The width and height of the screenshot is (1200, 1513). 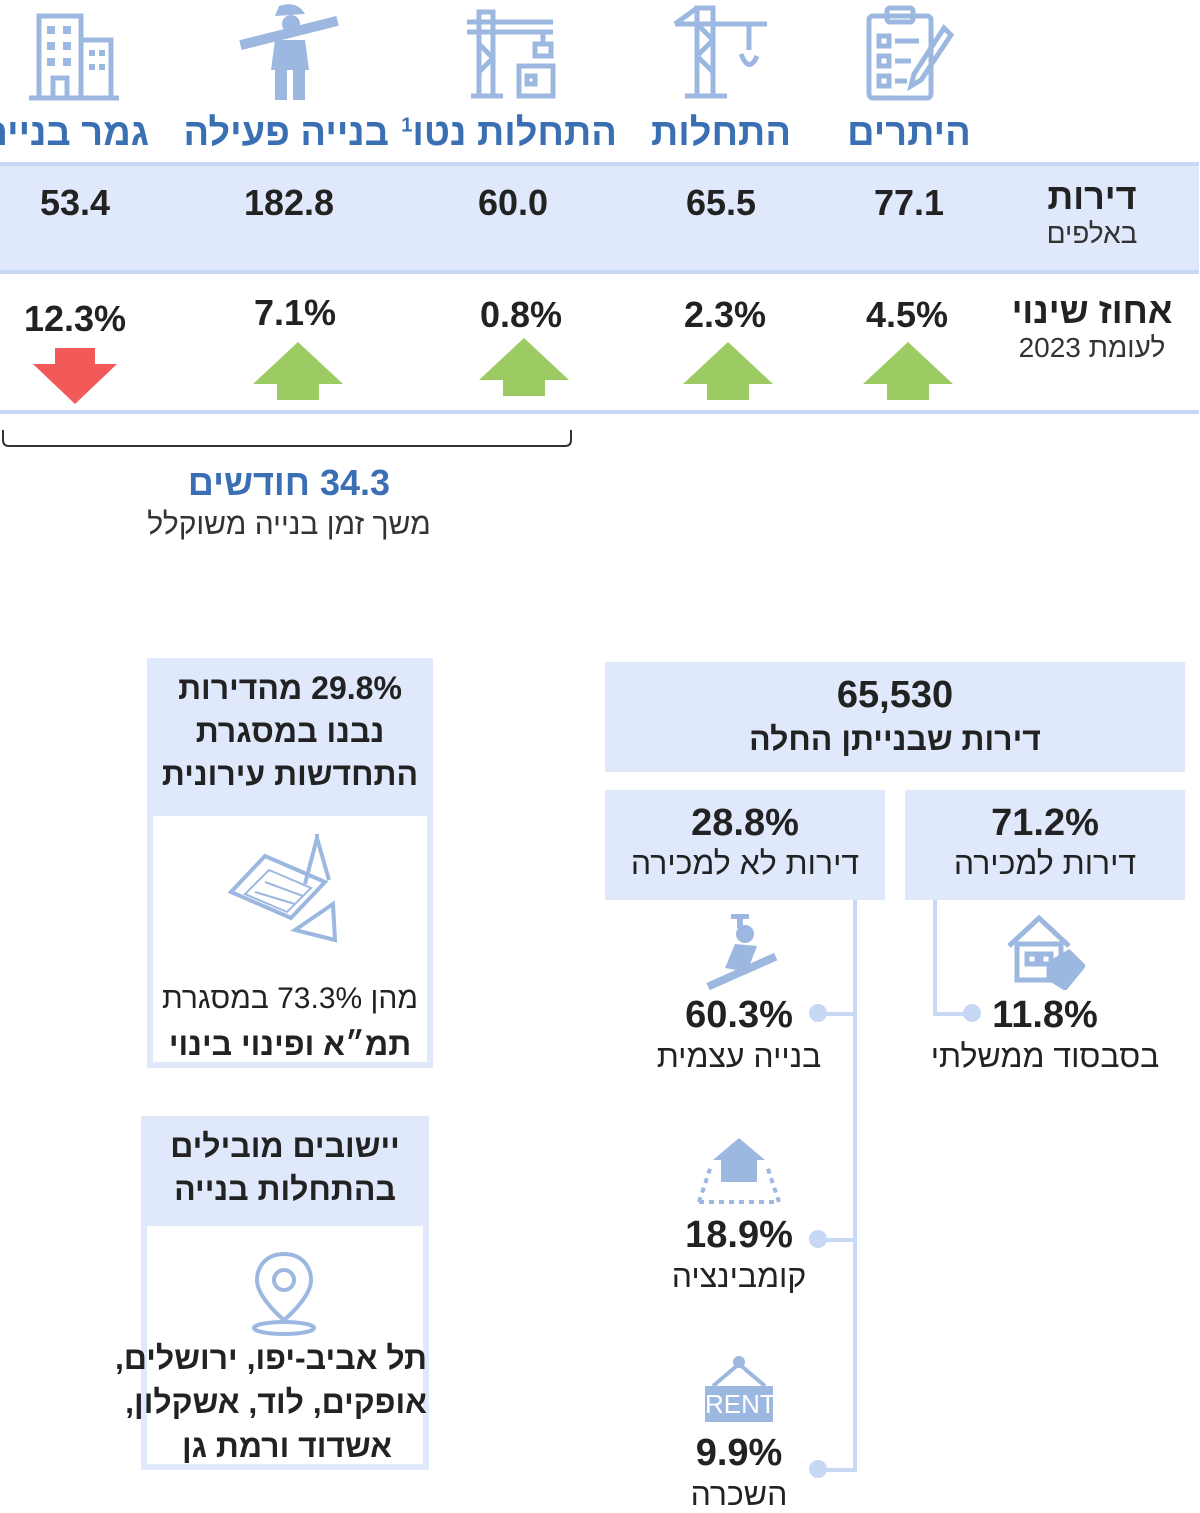 I want to click on units-row-label: דירות באלפים, so click(x=1093, y=213).